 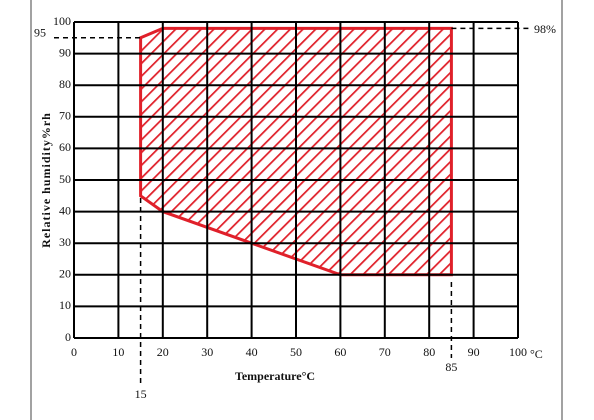 What do you see at coordinates (545, 29) in the screenshot?
I see `reference-label: 98%` at bounding box center [545, 29].